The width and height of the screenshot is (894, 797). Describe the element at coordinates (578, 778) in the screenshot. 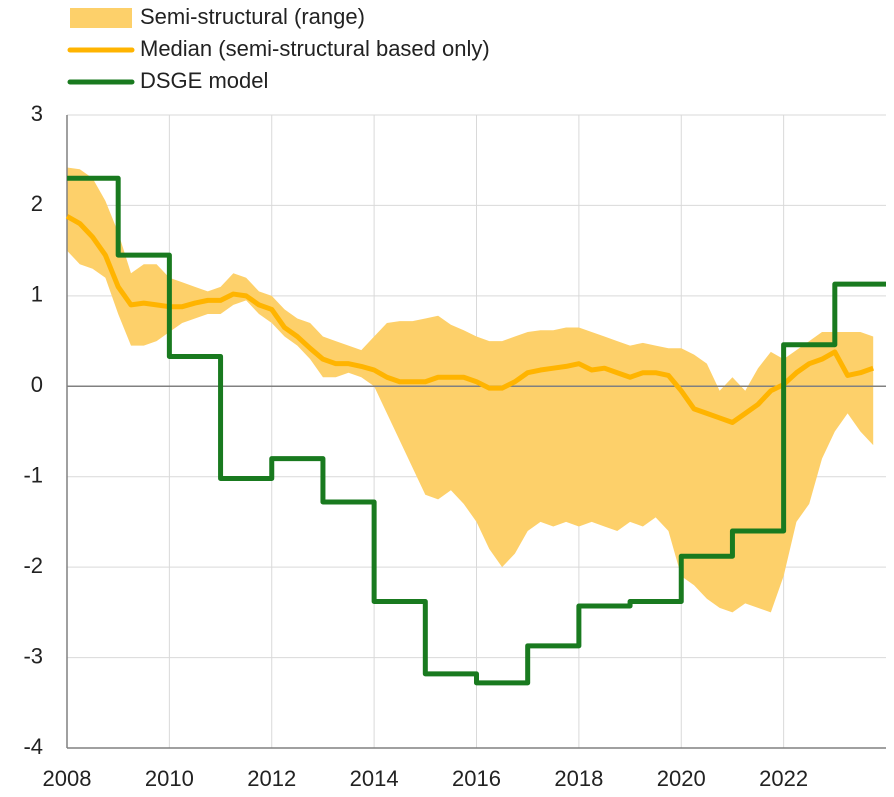

I see `x-tick-label: 2018` at that location.